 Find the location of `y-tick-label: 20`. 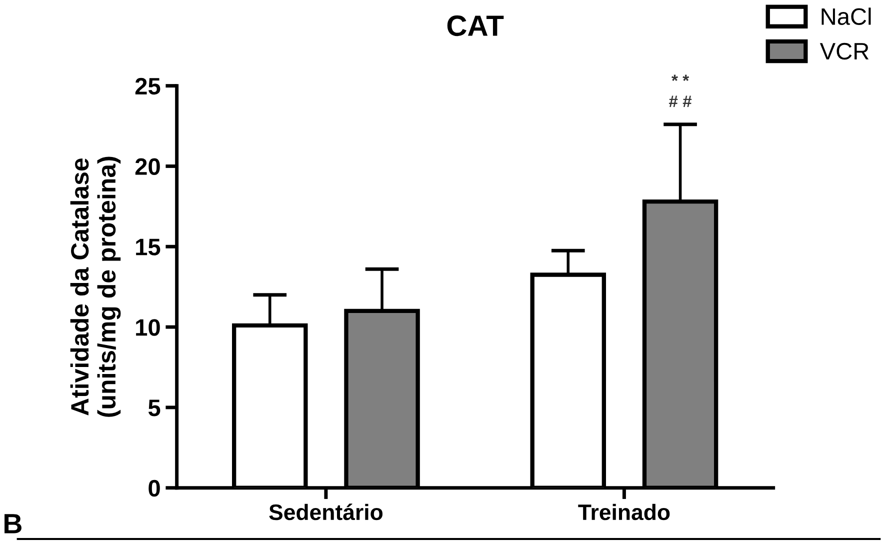

y-tick-label: 20 is located at coordinates (147, 166).